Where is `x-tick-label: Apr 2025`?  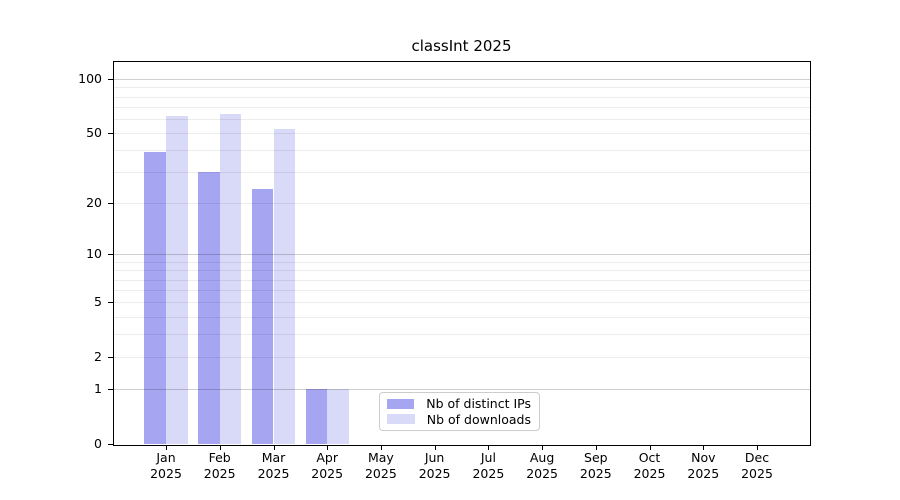
x-tick-label: Apr 2025 is located at coordinates (327, 465).